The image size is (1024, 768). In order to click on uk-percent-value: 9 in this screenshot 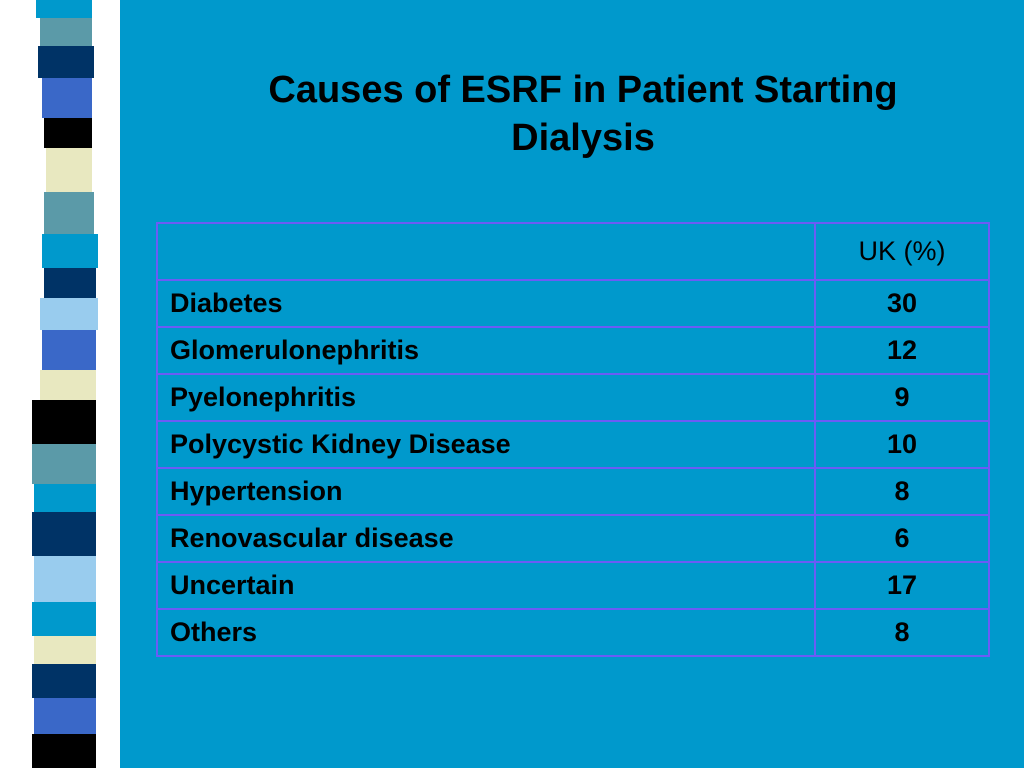, I will do `click(902, 397)`.